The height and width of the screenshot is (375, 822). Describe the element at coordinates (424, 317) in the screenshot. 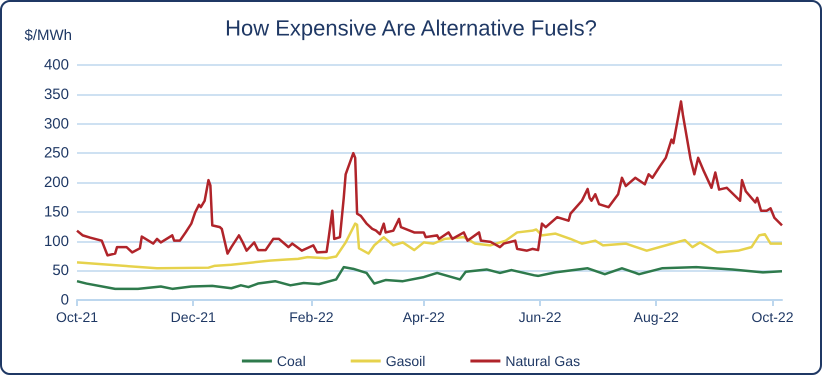

I see `x-tick-label: Apr-22` at that location.